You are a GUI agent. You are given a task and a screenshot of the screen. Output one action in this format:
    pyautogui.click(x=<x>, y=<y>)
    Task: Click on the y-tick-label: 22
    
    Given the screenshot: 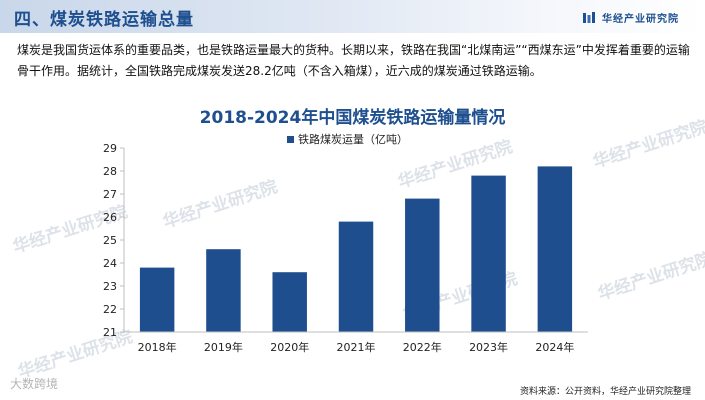 What is the action you would take?
    pyautogui.click(x=110, y=309)
    